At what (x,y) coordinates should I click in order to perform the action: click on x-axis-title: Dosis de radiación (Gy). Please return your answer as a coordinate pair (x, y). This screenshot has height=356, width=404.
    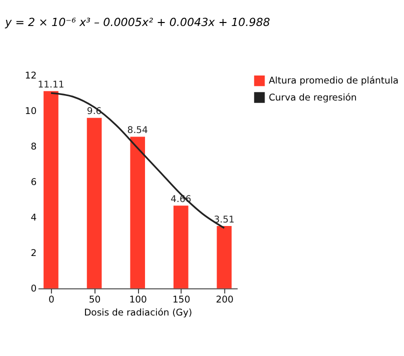
    Looking at the image, I should click on (138, 313).